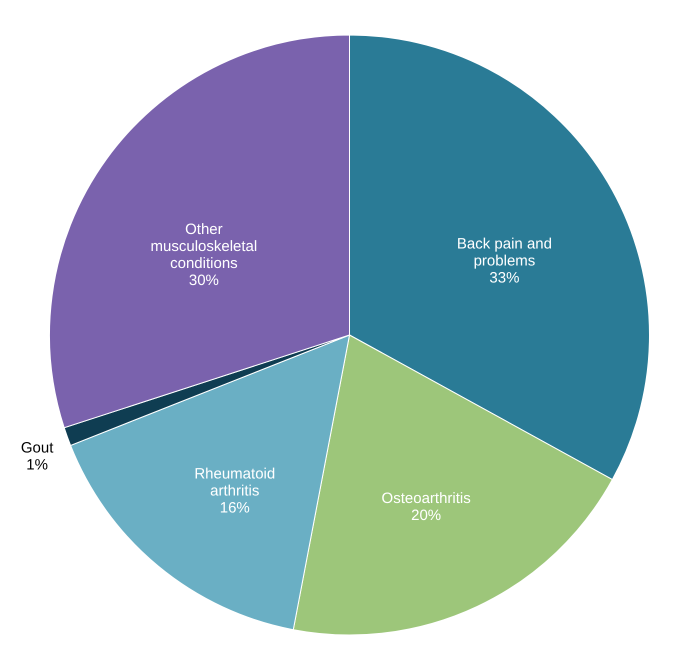 This screenshot has width=699, height=670. I want to click on slice-label: Back pain and problems, so click(504, 252).